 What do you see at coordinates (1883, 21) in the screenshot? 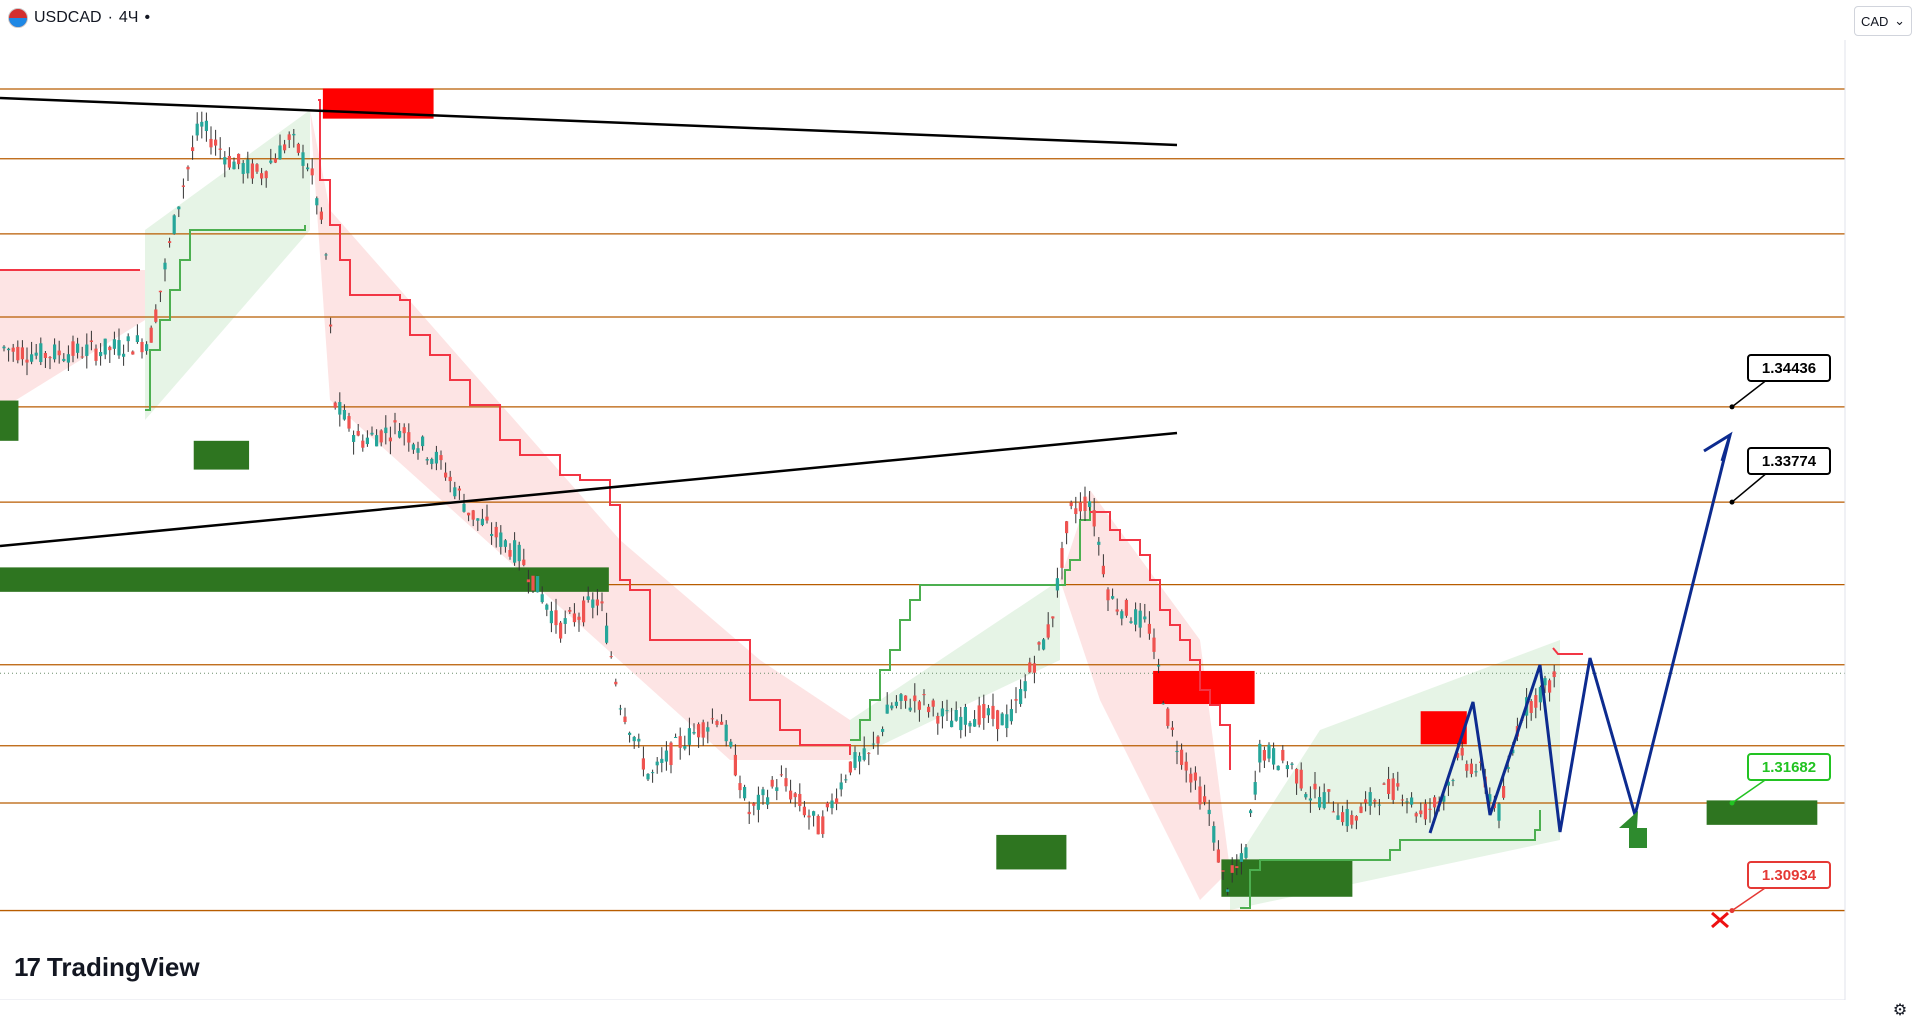
I see `currency-select: CAD ⌄` at bounding box center [1883, 21].